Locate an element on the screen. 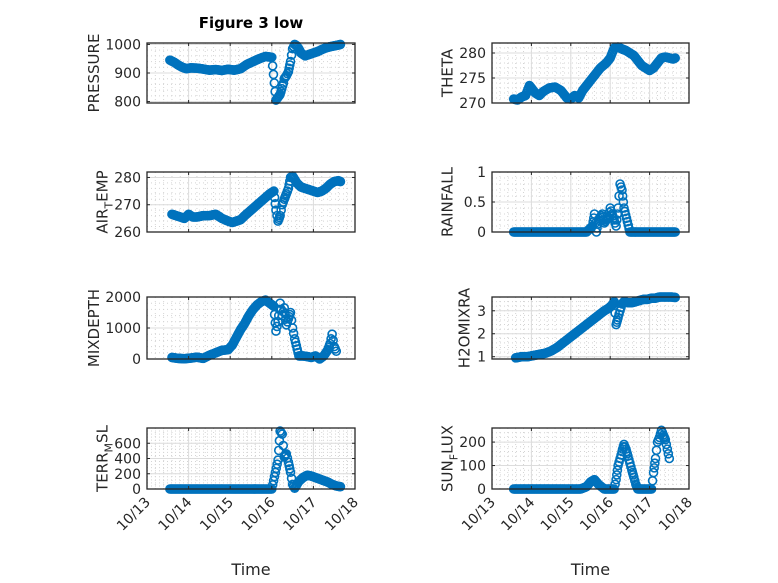 This screenshot has height=583, width=778. y-axis-label: TERRMSL is located at coordinates (105, 458).